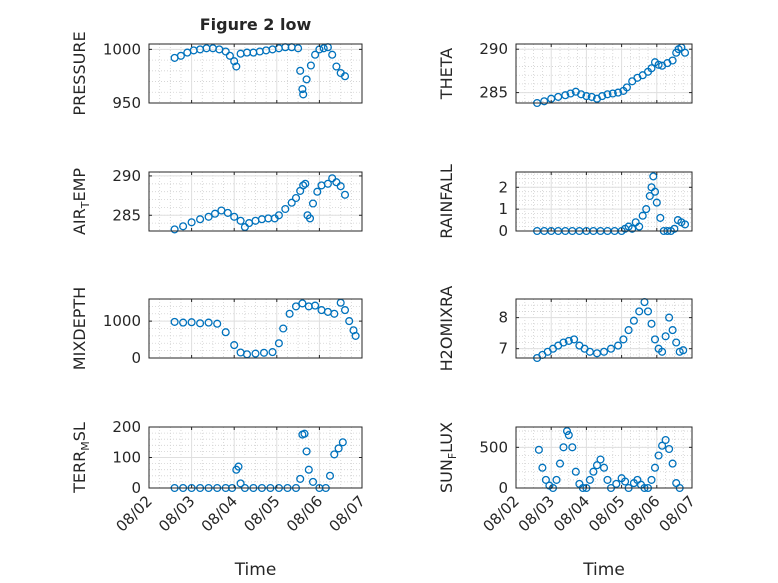  I want to click on y-axis-label: PRESSURE, so click(79, 73).